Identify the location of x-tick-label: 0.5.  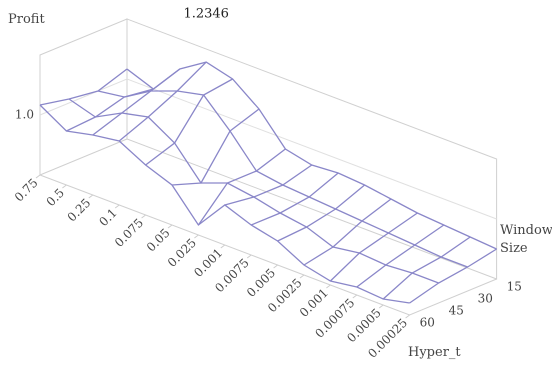
(55, 197).